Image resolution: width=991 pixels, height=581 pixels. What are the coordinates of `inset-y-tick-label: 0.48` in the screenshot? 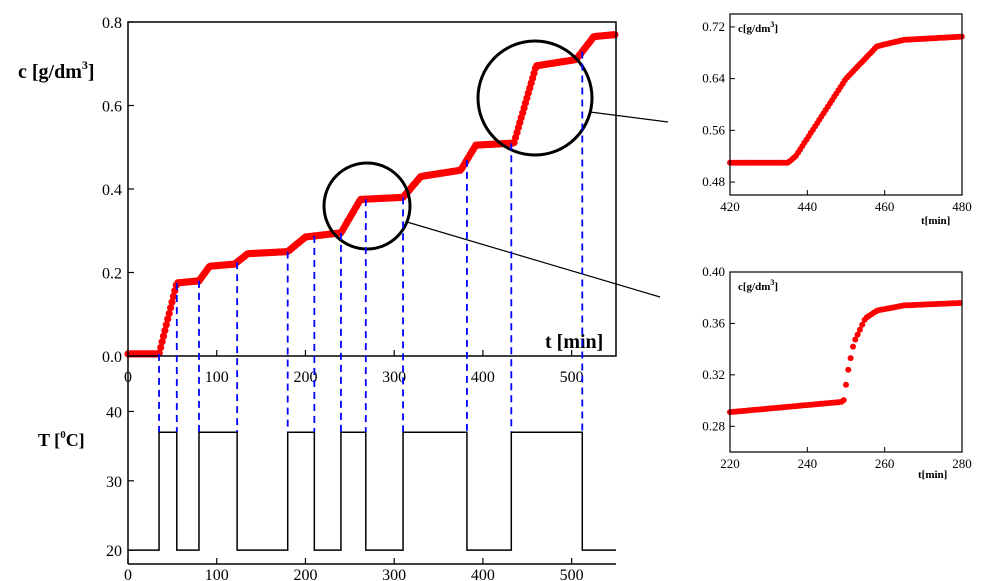 It's located at (713, 181).